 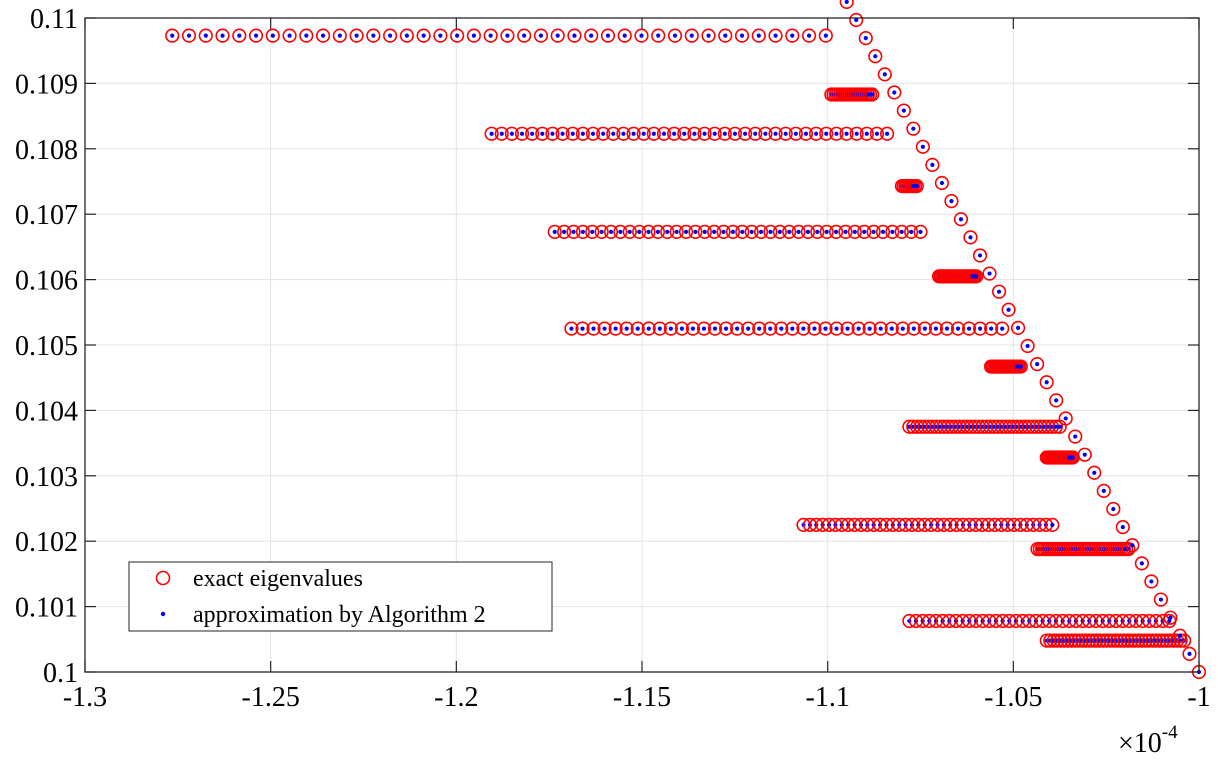 I want to click on y-tick-label: 0.106, so click(x=46, y=281).